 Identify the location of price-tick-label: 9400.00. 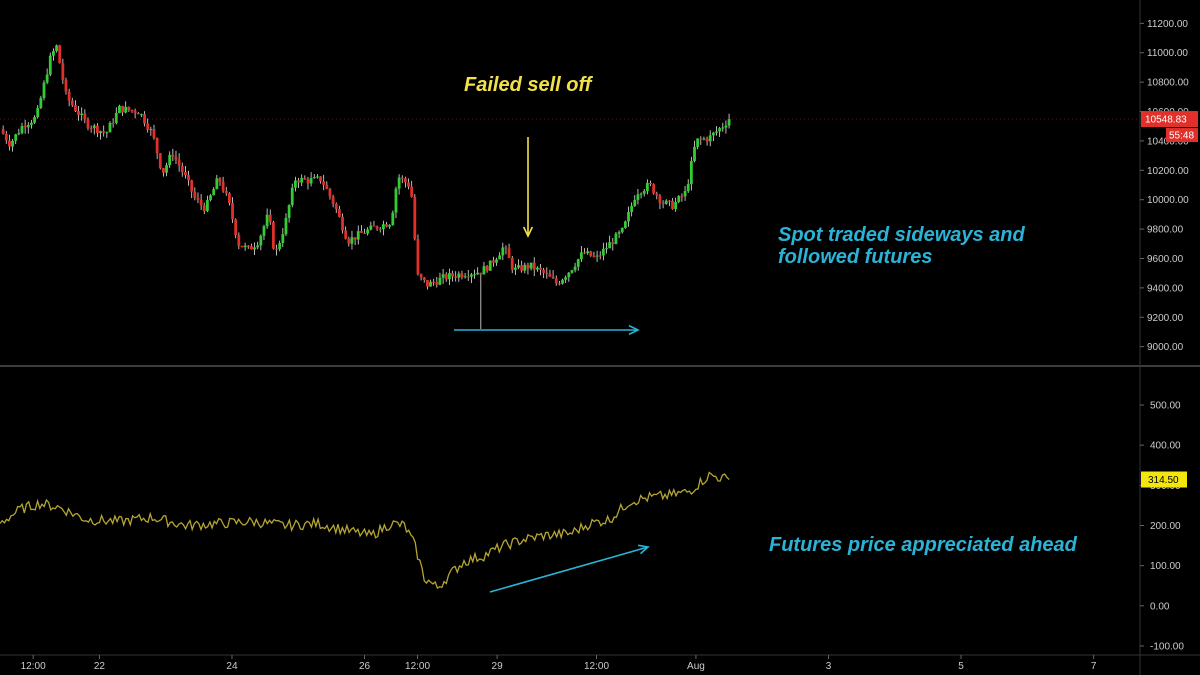
(1165, 288).